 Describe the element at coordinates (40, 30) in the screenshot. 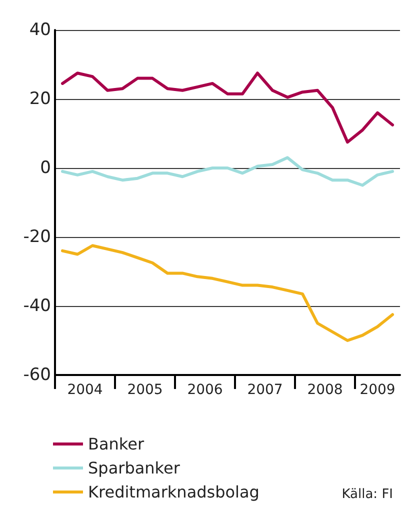

I see `y-tick-label: 40` at that location.